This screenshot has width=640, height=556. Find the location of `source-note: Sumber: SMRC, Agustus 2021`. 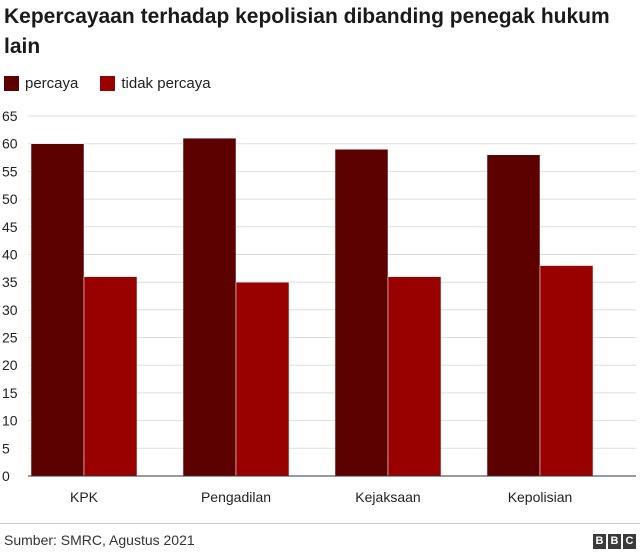

source-note: Sumber: SMRC, Agustus 2021 is located at coordinates (99, 540).